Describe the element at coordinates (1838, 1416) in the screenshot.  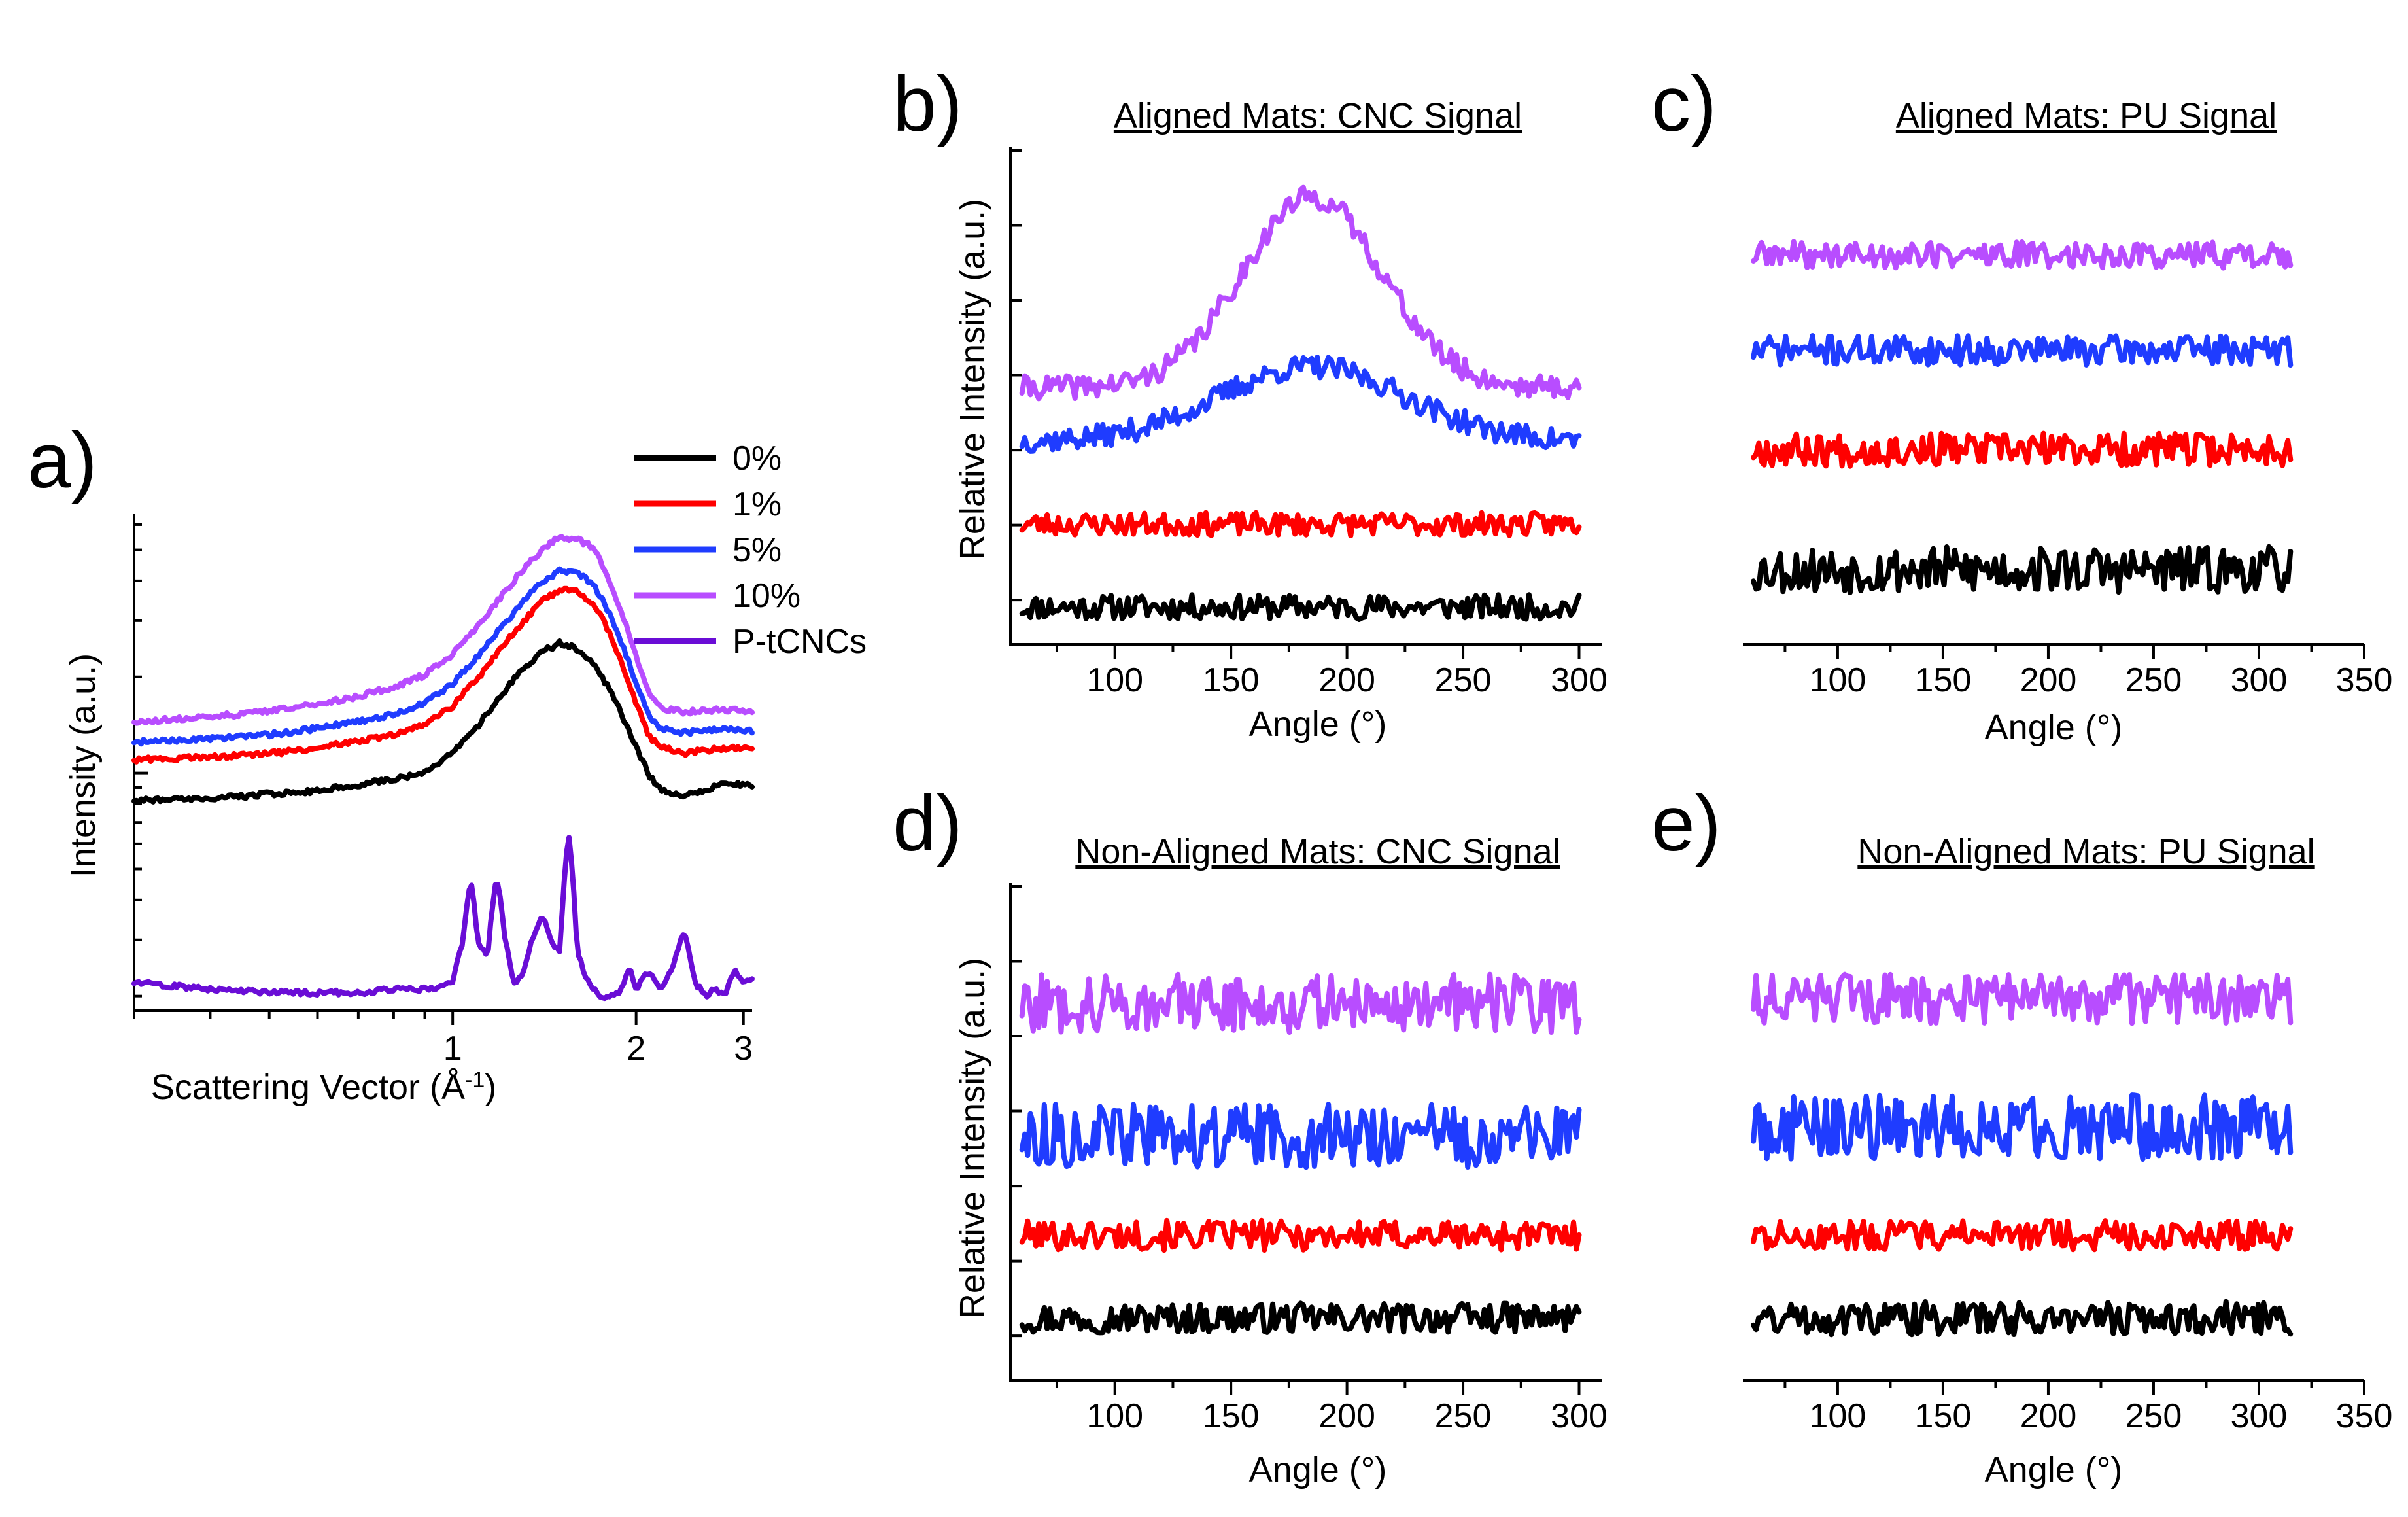
I see `panel-e-xtick-label: 100` at that location.